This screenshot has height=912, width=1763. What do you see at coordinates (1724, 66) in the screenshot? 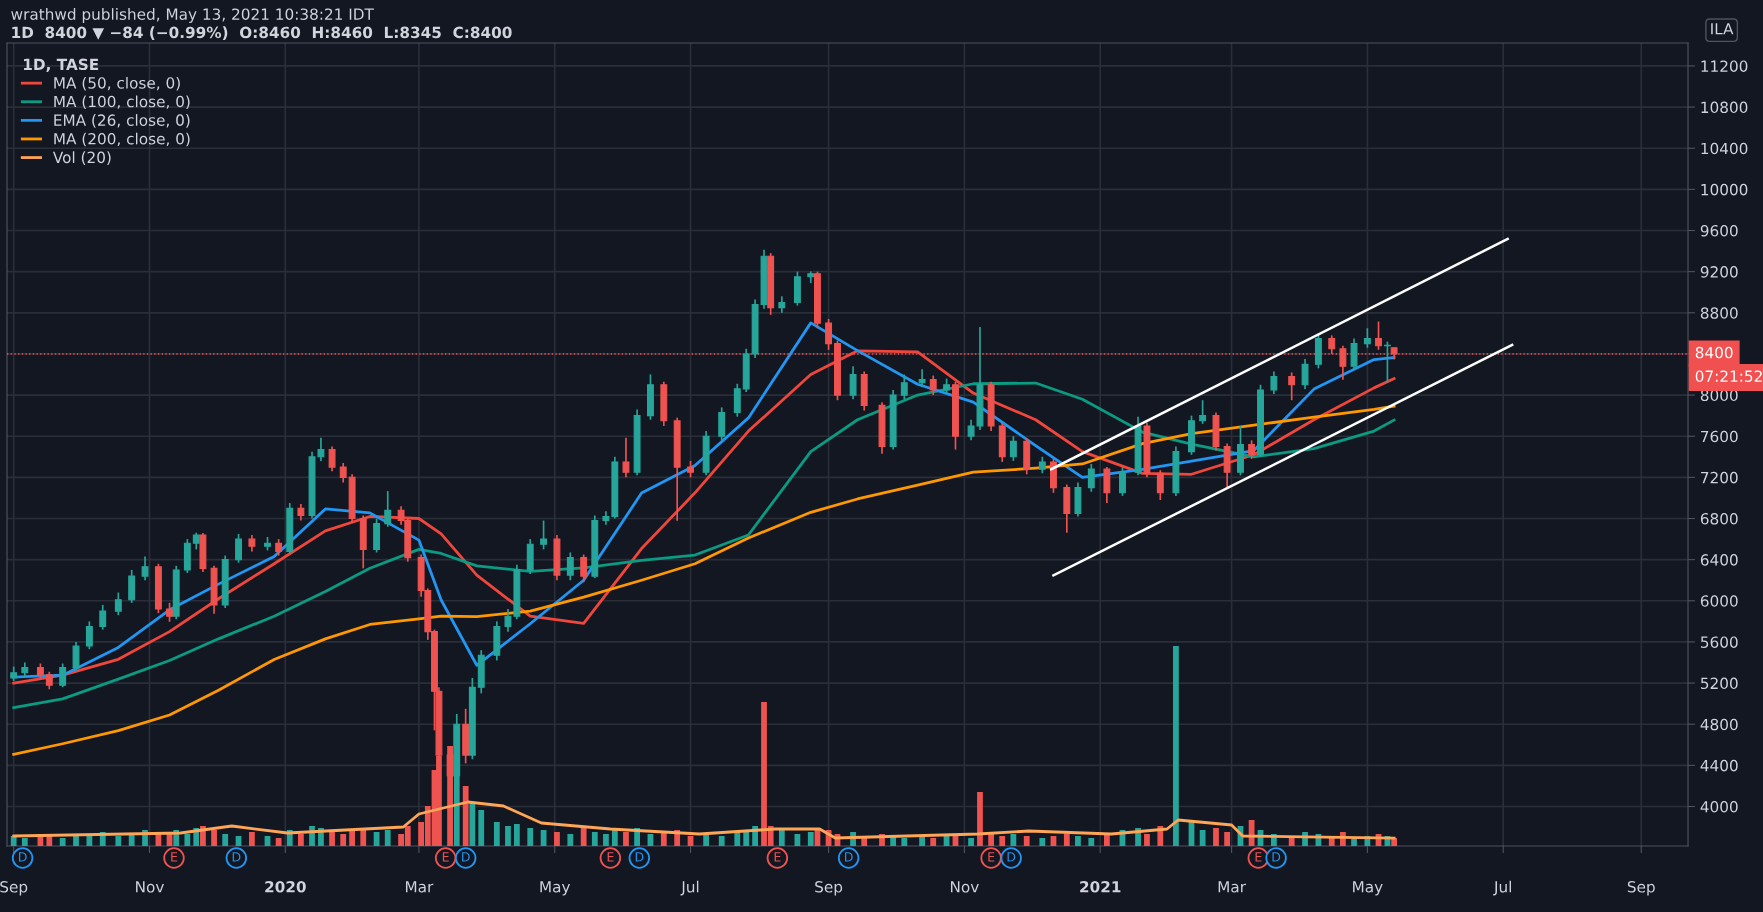
I see `y-tick-label: 11200` at bounding box center [1724, 66].